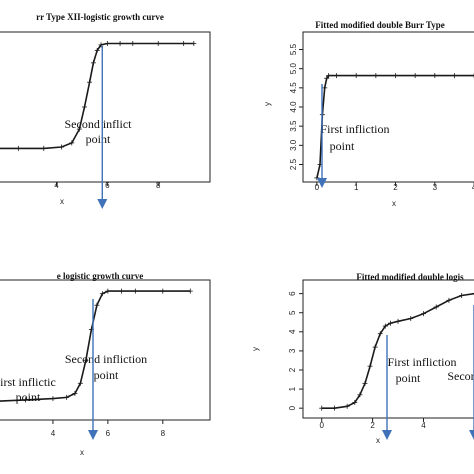 This screenshot has height=474, width=474. What do you see at coordinates (292, 350) in the screenshot?
I see `y-tick-label: 3` at bounding box center [292, 350].